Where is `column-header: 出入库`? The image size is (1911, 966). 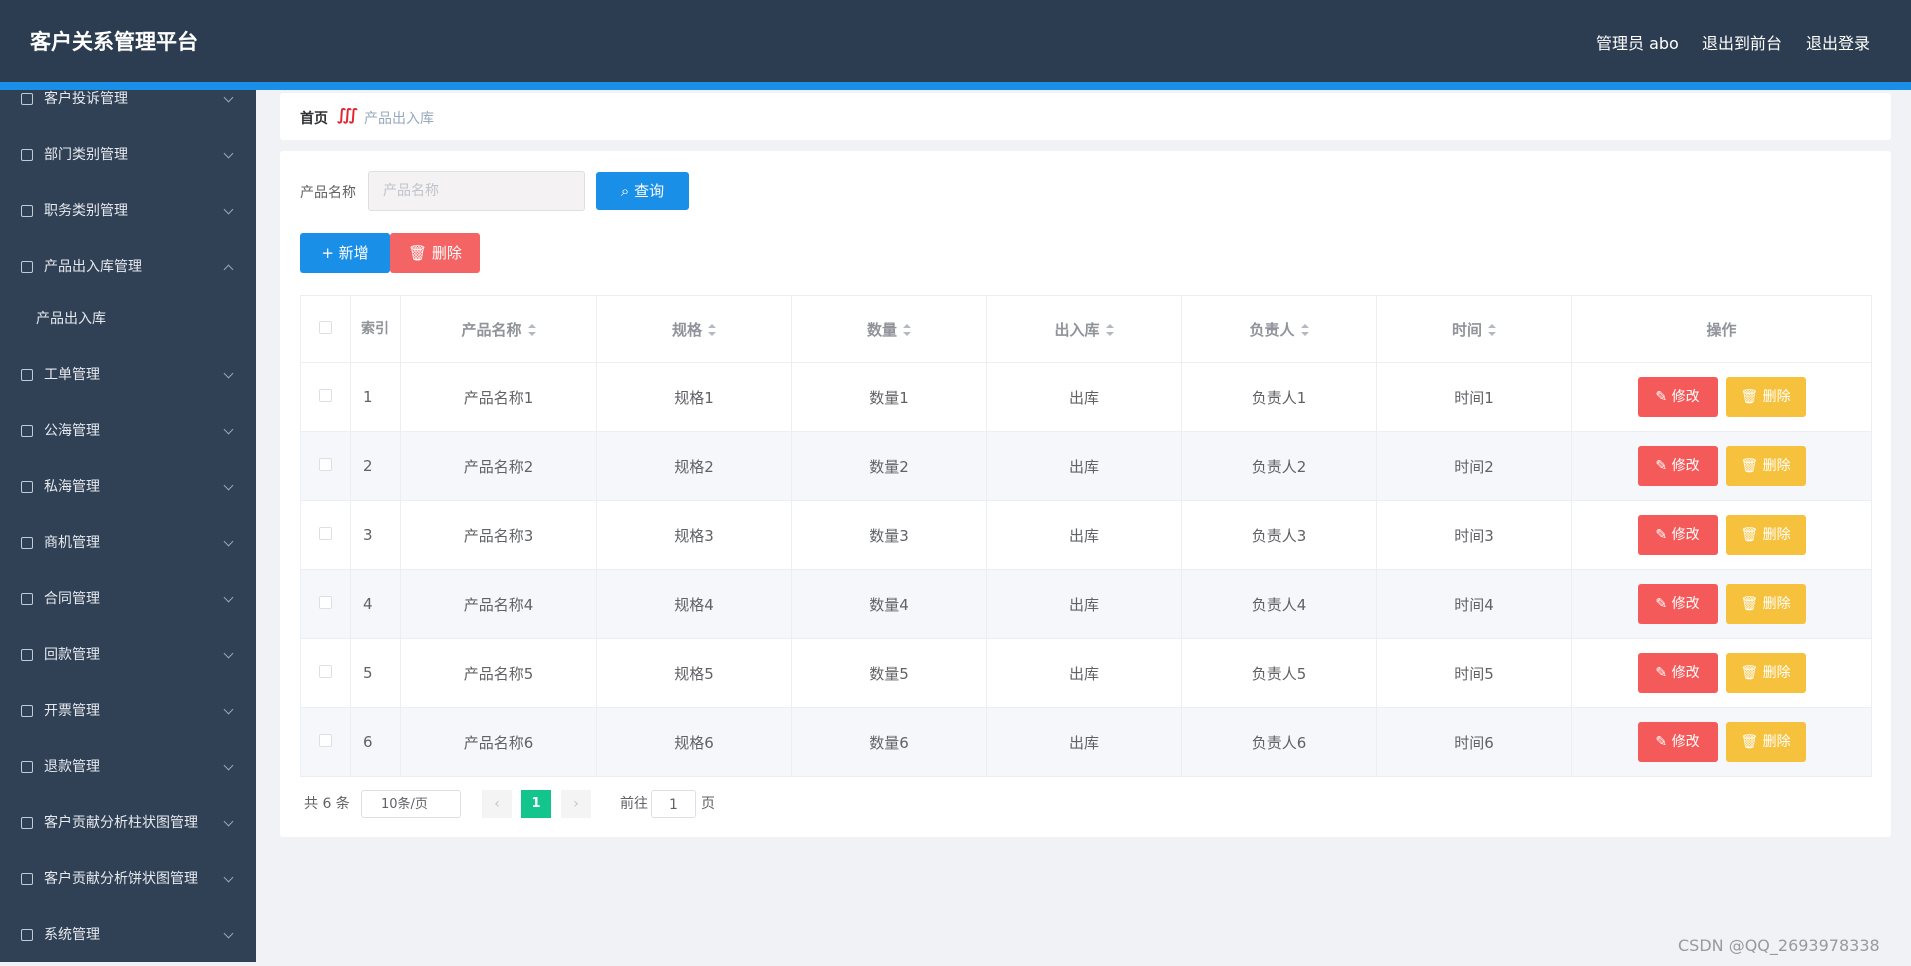 column-header: 出入库 is located at coordinates (1084, 329).